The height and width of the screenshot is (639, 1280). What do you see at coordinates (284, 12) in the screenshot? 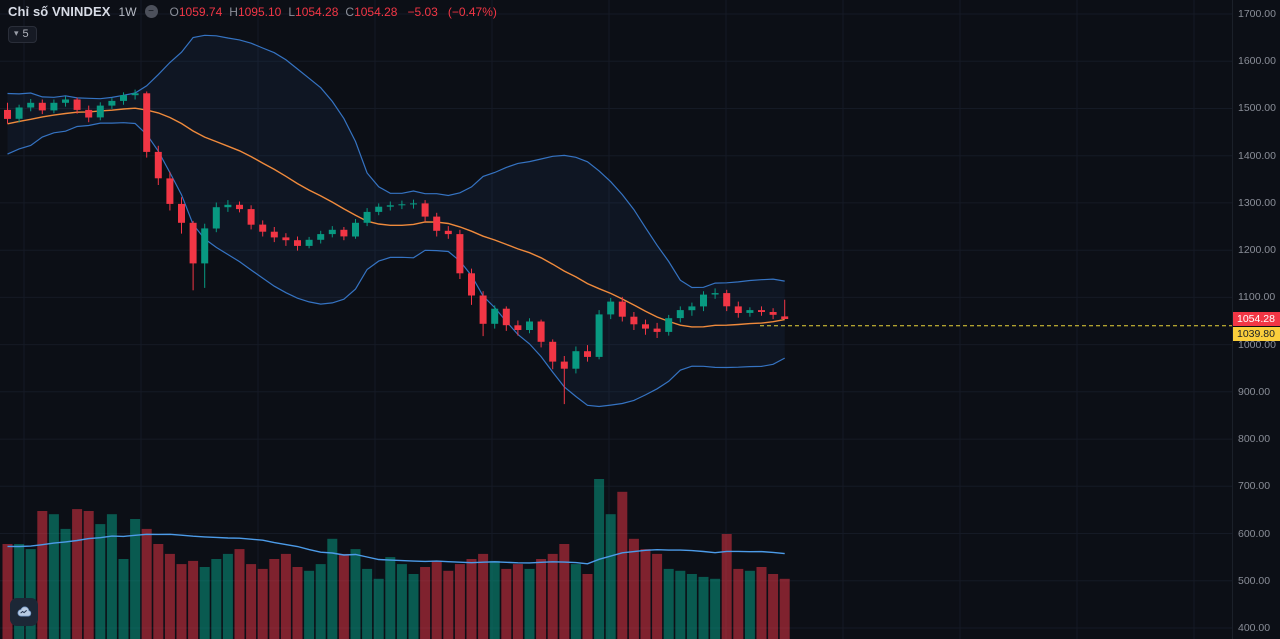
I see `ohlc-readout: O1059.74 H1095.10 L1054.28 C1054.28` at bounding box center [284, 12].